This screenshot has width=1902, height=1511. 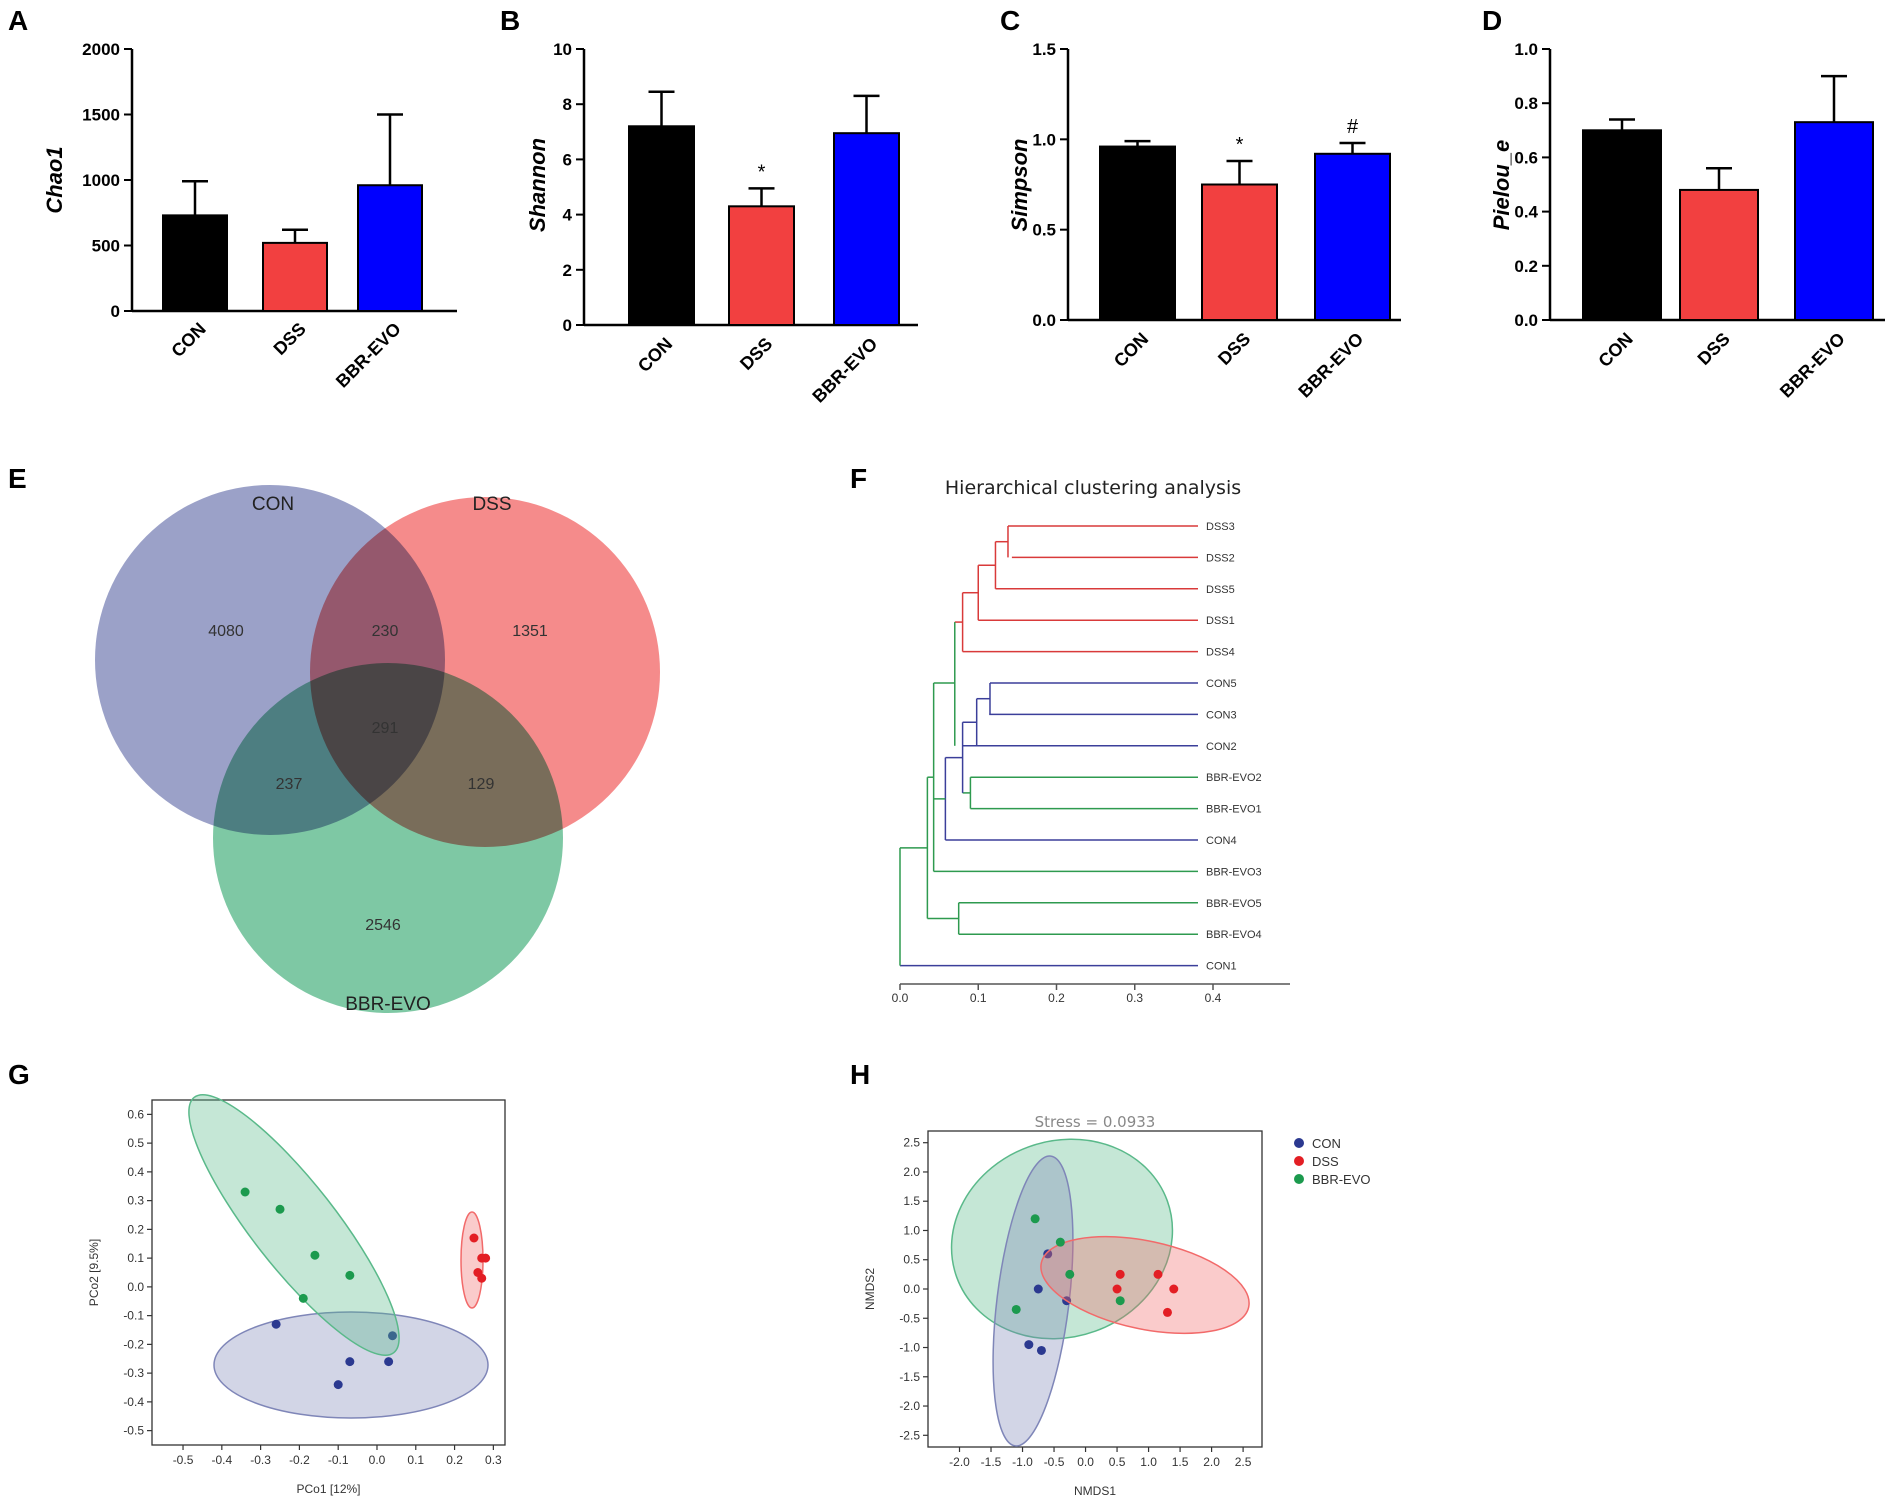 I want to click on chart-d: 0.0 0.2 0.4 0.6 0.8 1.0 Pielou_e CON DSS BBR-EVO, so click(x=1687, y=221).